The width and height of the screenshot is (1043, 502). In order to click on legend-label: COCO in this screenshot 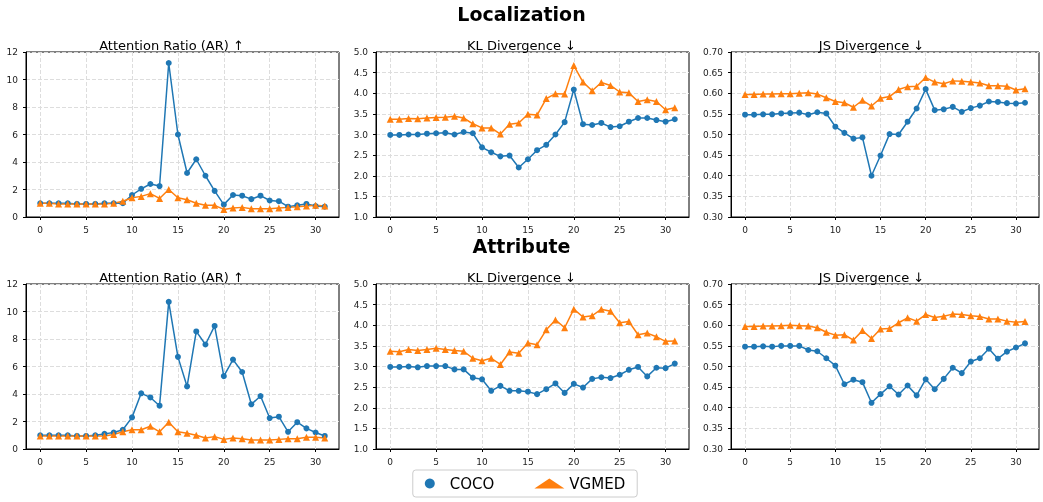, I will do `click(472, 483)`.